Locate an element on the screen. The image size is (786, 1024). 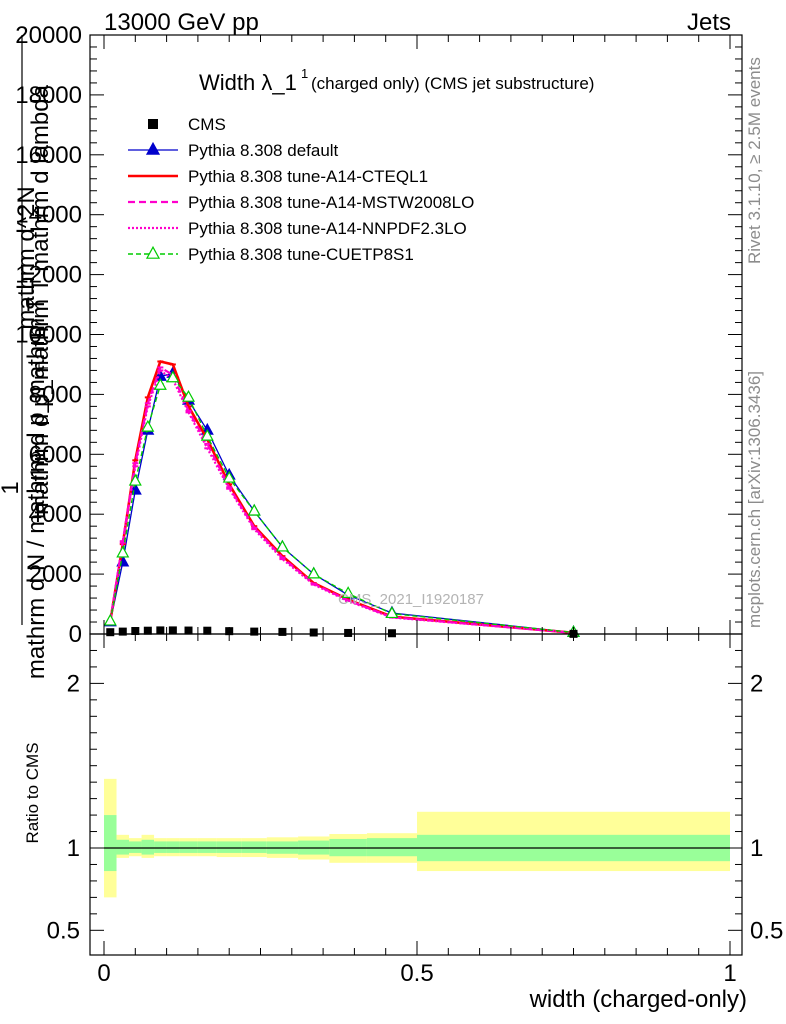
plot-title-superscript: 1 is located at coordinates (304, 73).